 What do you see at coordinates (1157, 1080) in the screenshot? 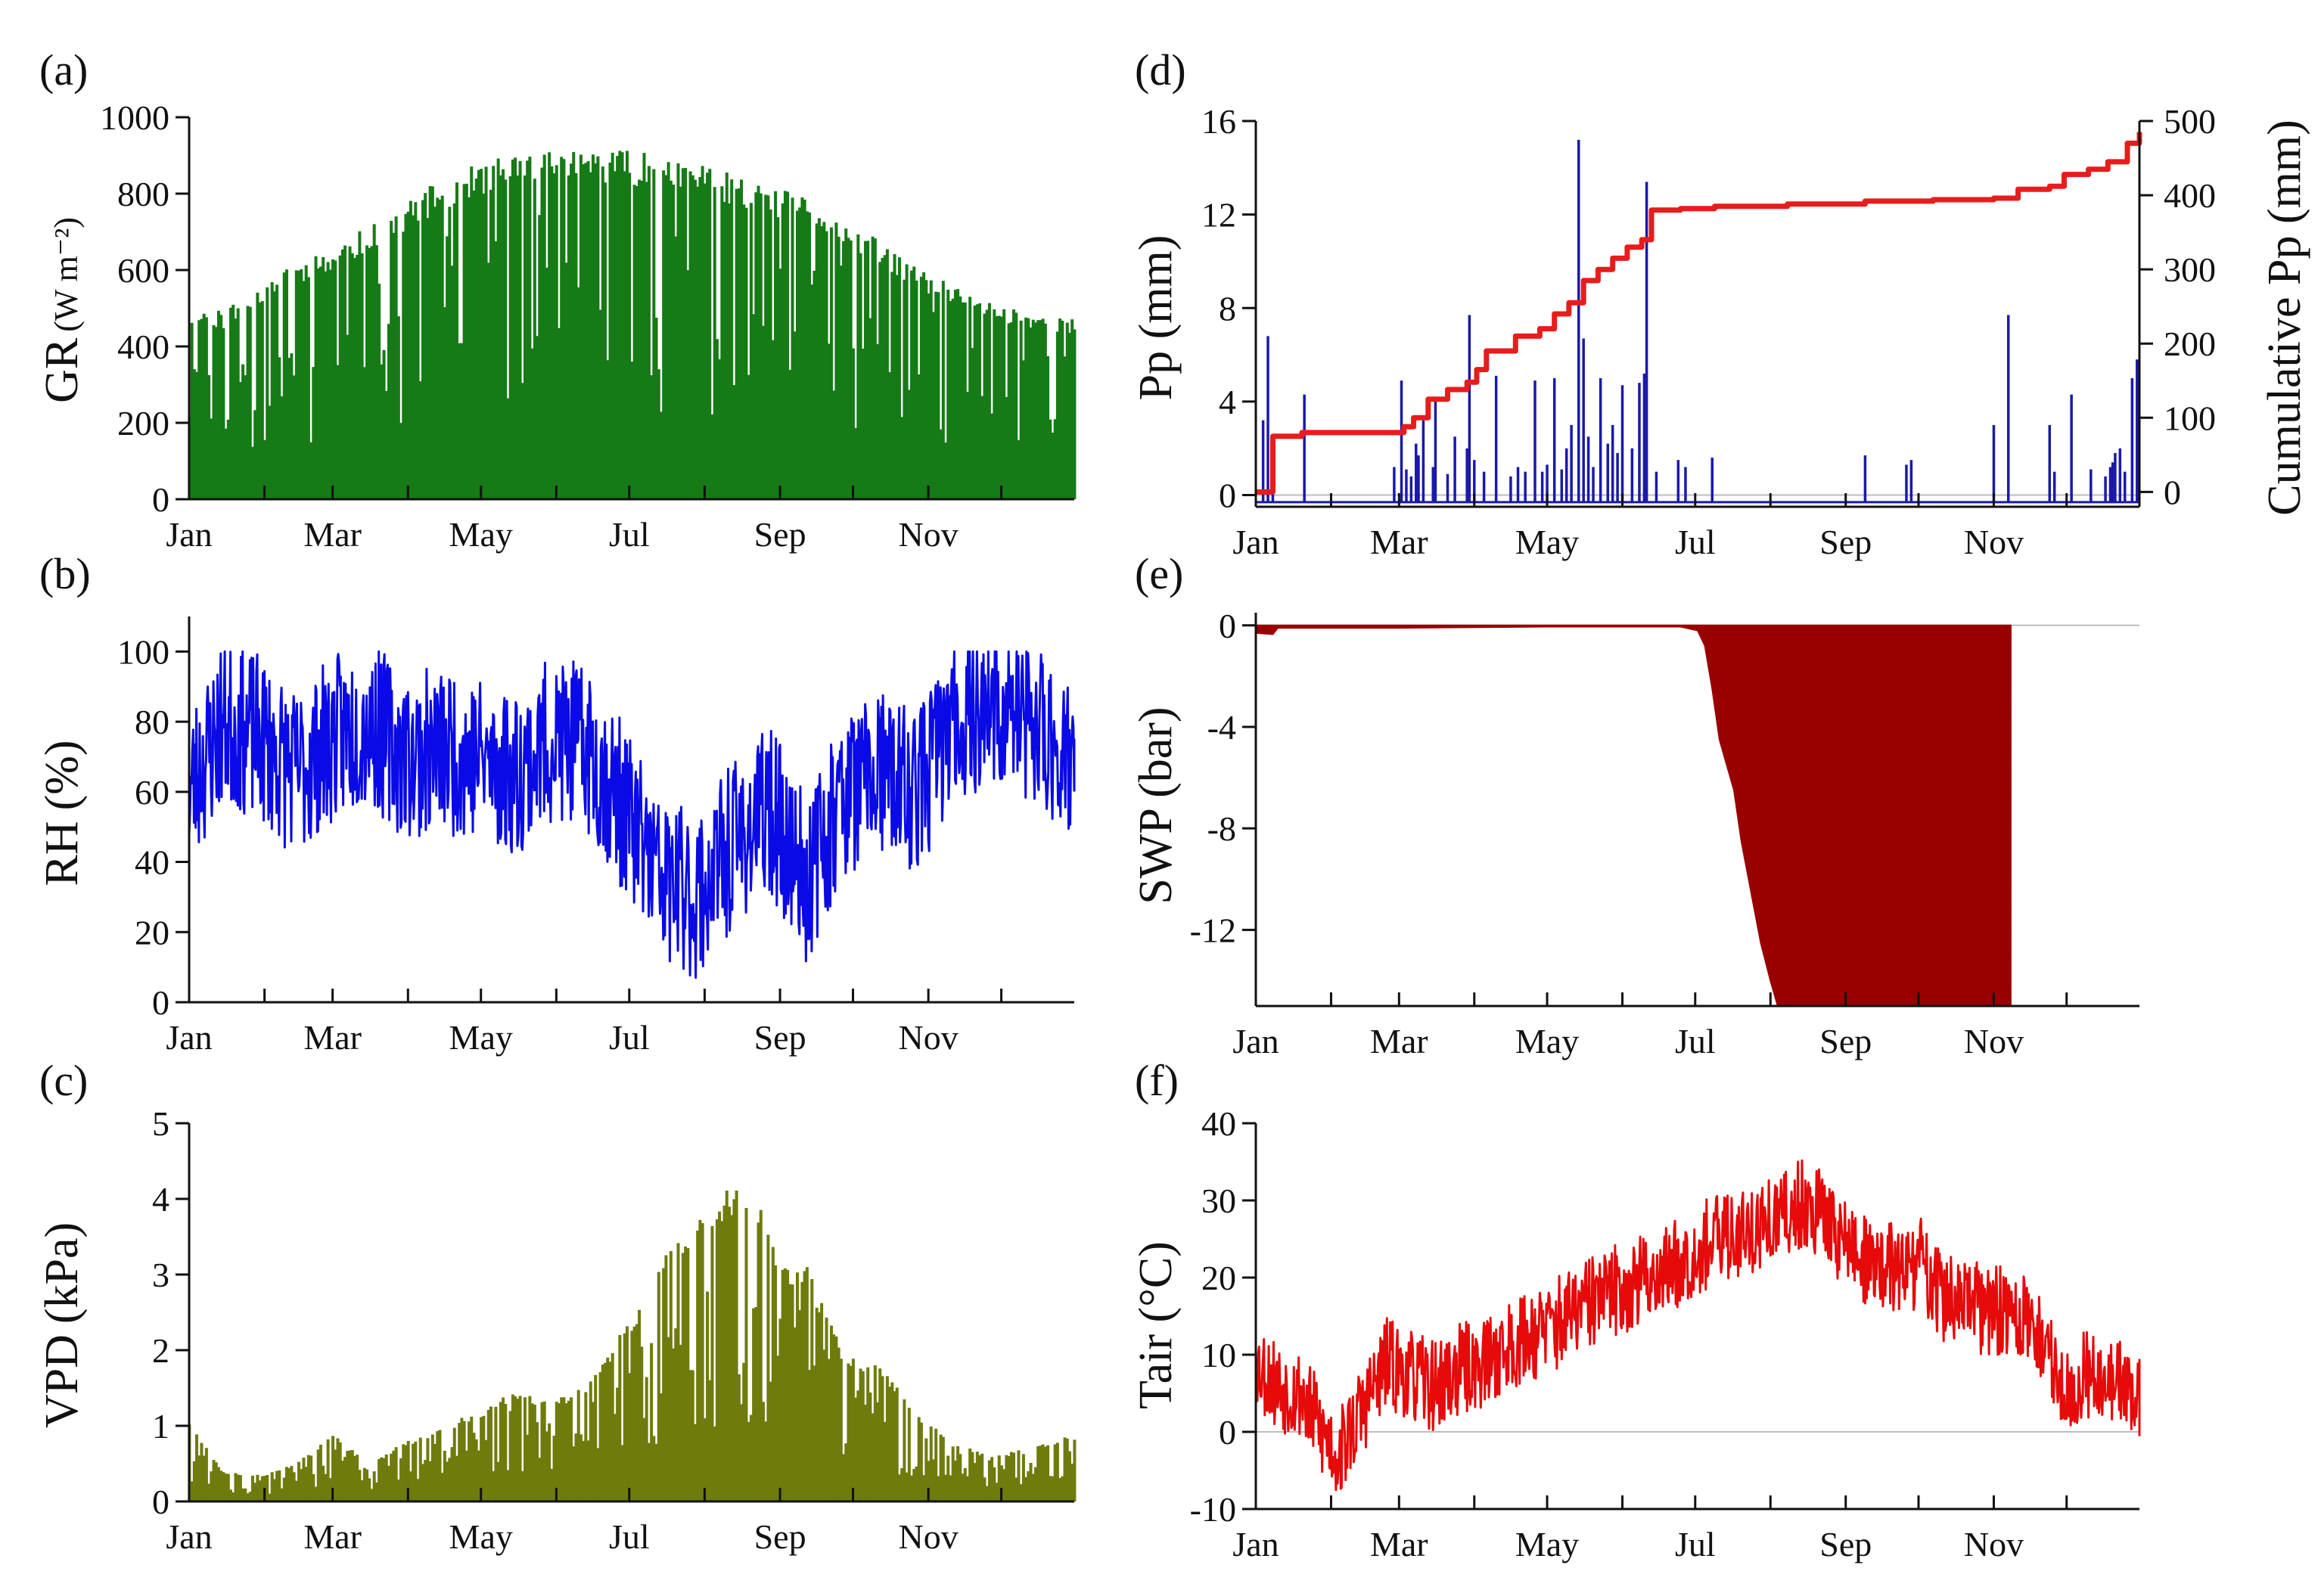
I see `panel-f-label: (f)` at bounding box center [1157, 1080].